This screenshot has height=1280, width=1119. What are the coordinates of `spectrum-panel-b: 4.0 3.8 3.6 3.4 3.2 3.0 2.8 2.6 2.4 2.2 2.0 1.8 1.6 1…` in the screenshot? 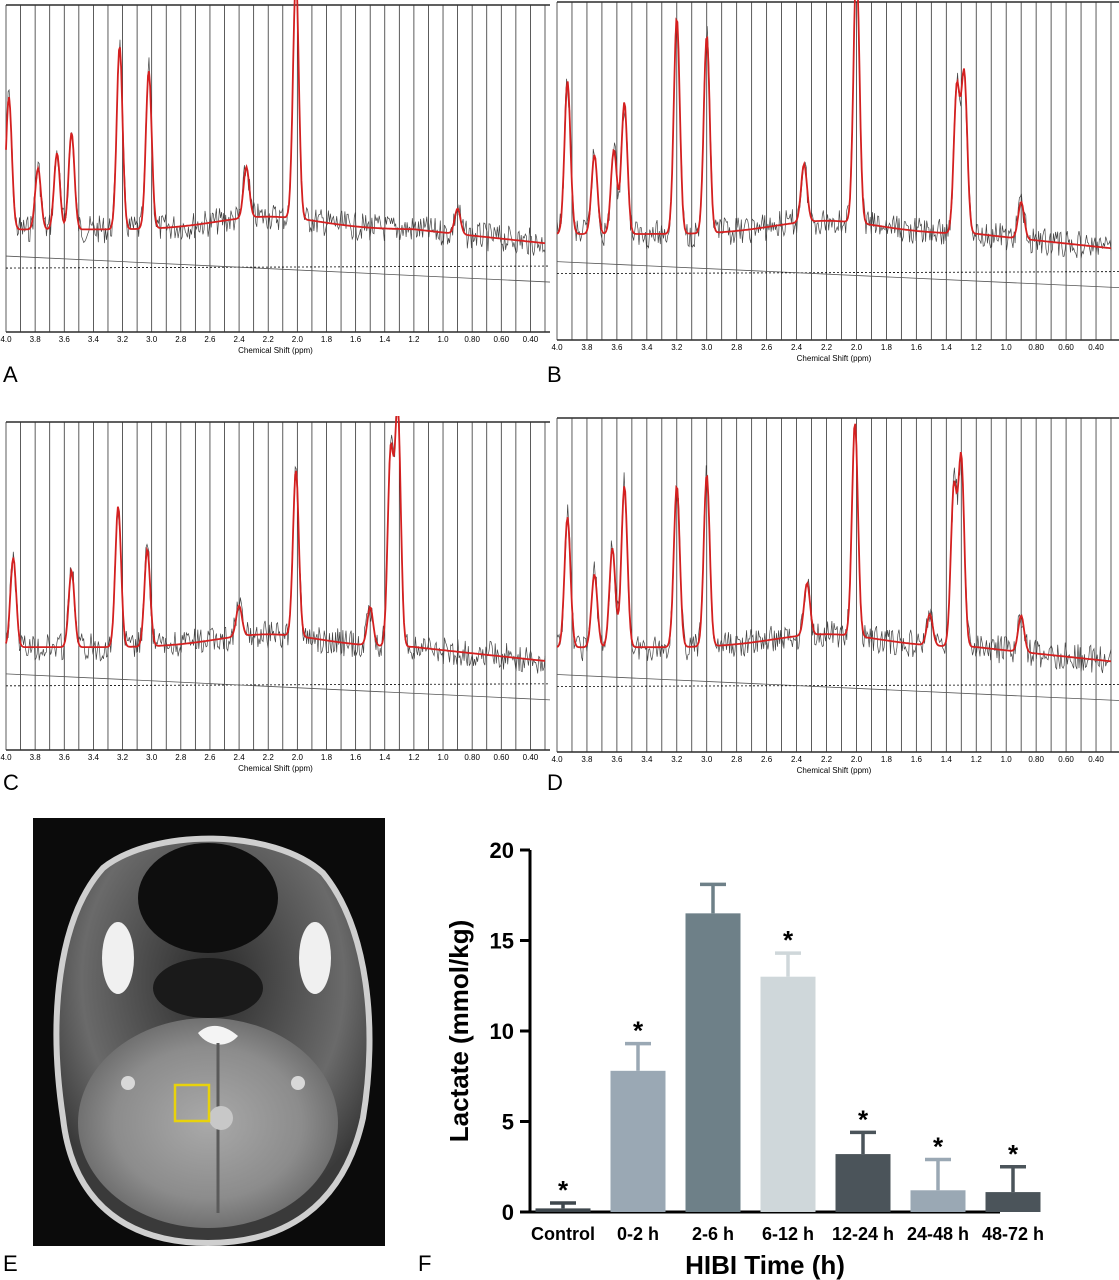 It's located at (835, 181).